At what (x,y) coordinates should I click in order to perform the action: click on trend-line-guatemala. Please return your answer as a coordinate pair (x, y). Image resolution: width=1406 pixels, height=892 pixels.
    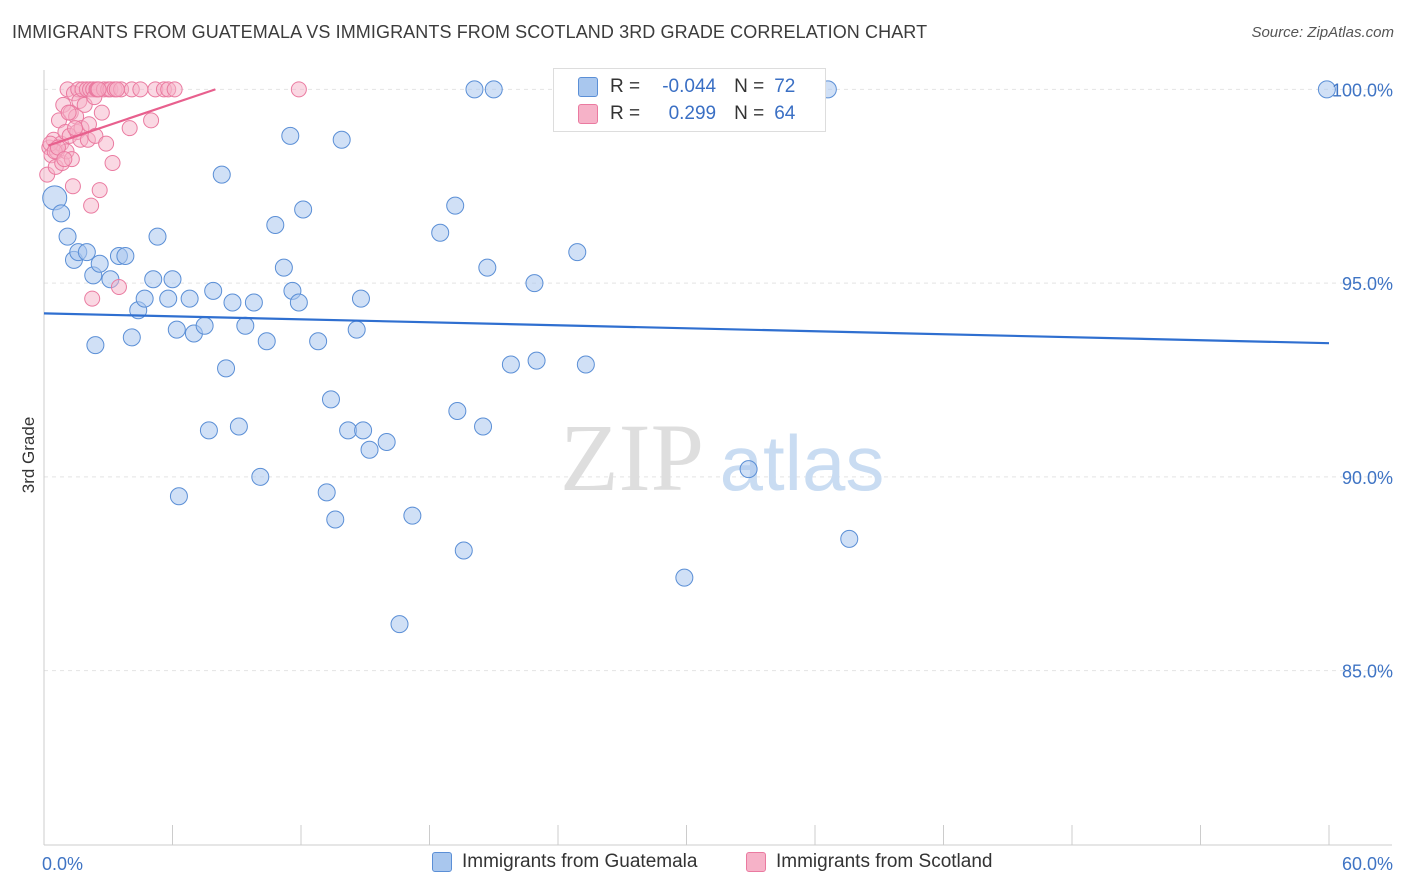
    Looking at the image, I should click on (686, 328).